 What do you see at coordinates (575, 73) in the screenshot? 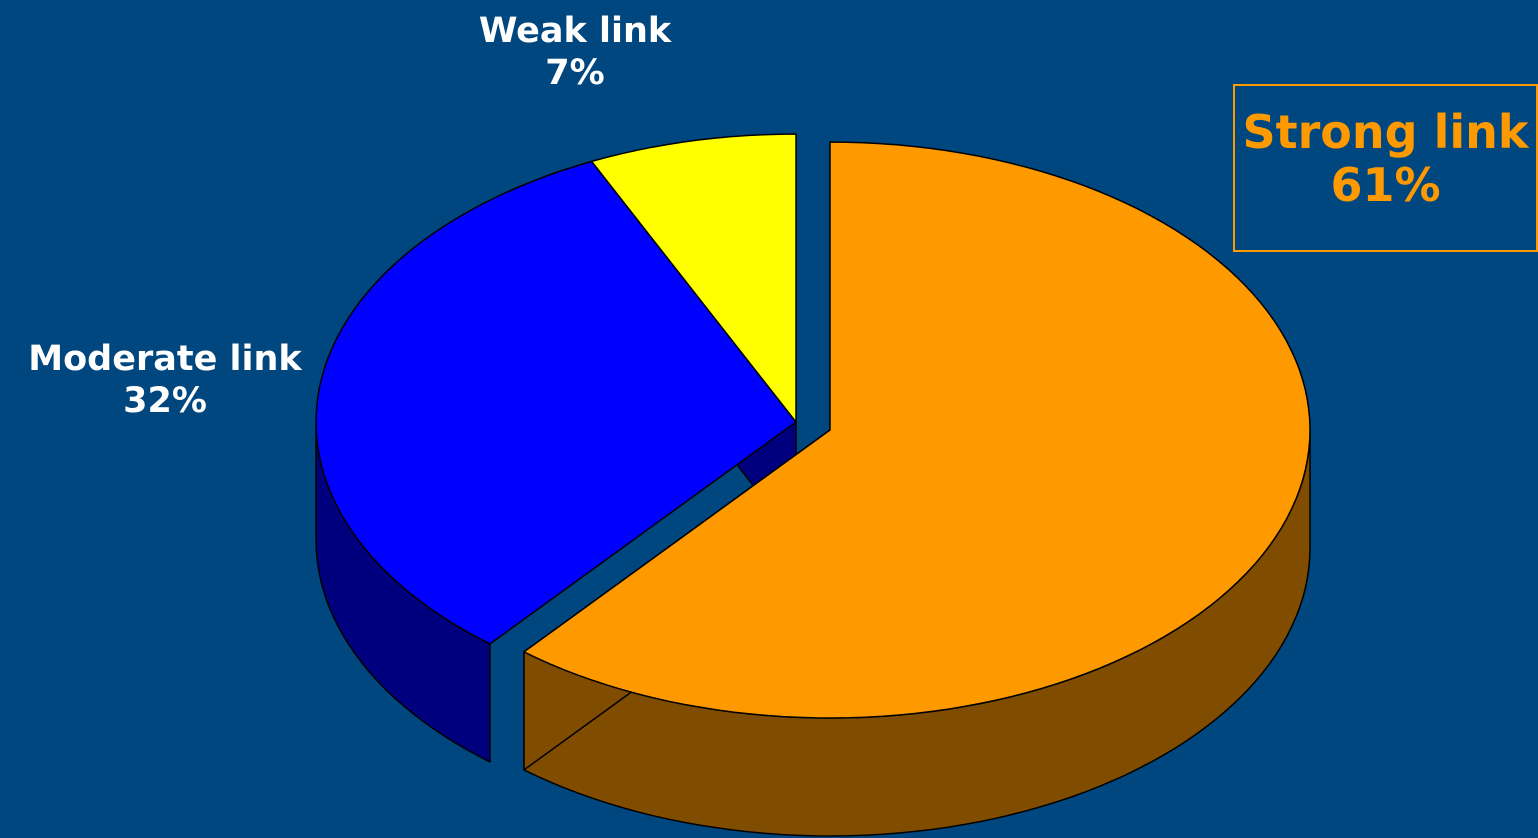
I see `weak-link-value: 7%` at bounding box center [575, 73].